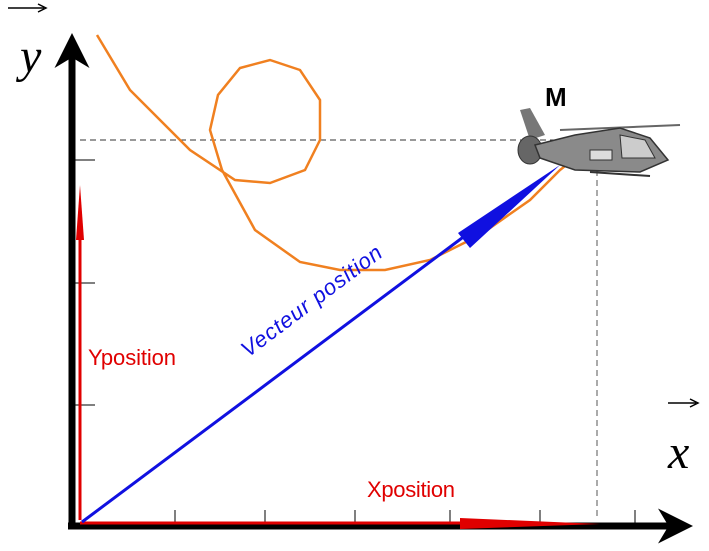 The image size is (709, 551). Describe the element at coordinates (28, 56) in the screenshot. I see `y-axis-label: y` at that location.